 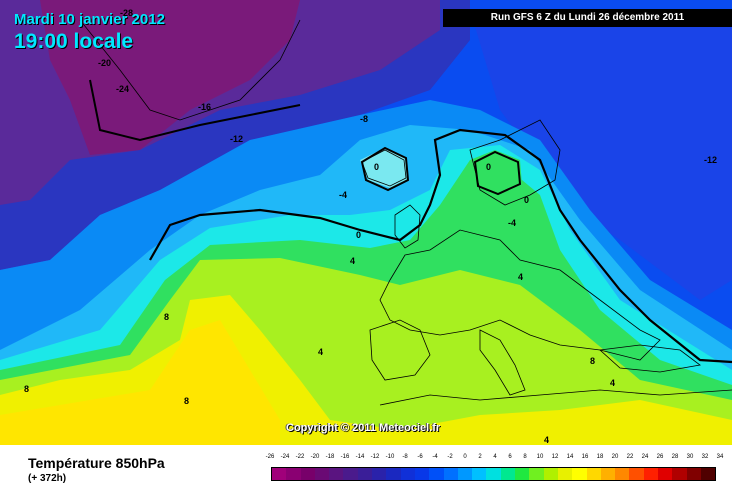 I want to click on scale-label: 22, so click(x=630, y=457).